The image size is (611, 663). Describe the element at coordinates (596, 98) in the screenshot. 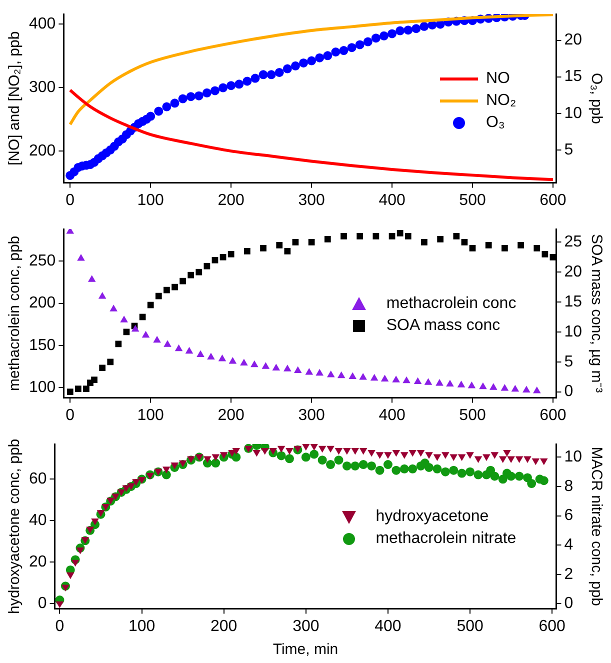

I see `y2-axis-title: O₃, ppb` at that location.